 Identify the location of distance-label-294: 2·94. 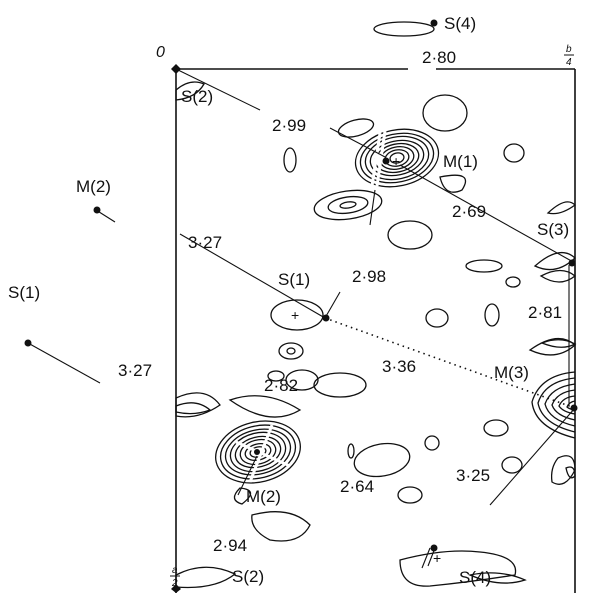
(230, 545).